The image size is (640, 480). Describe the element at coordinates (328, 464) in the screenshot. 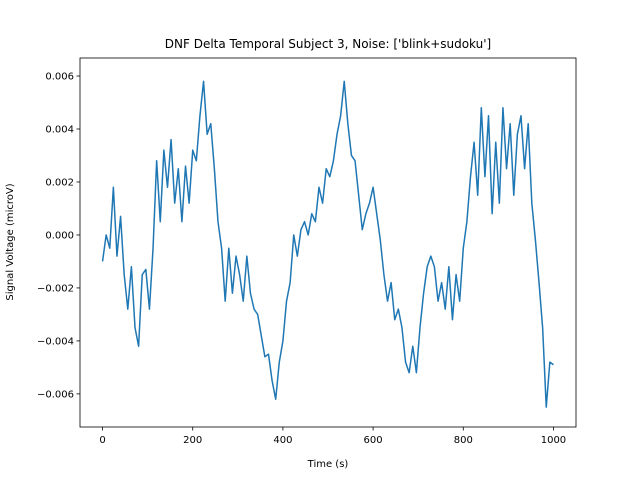

I see `x-axis-label: Time (s)` at that location.